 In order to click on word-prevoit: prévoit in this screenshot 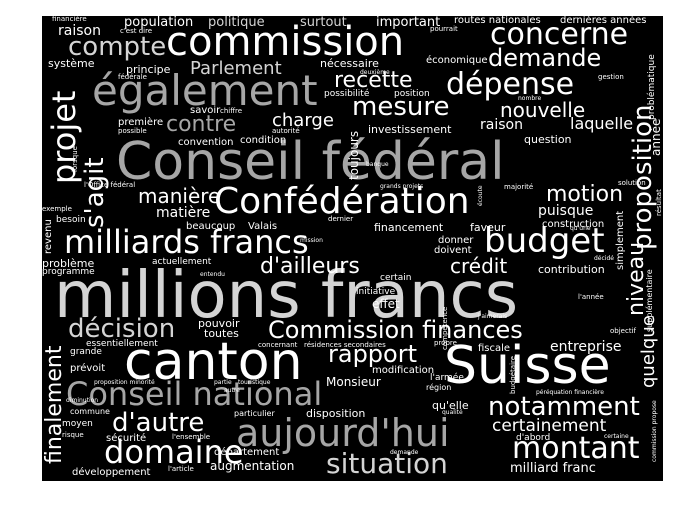, I will do `click(88, 368)`.